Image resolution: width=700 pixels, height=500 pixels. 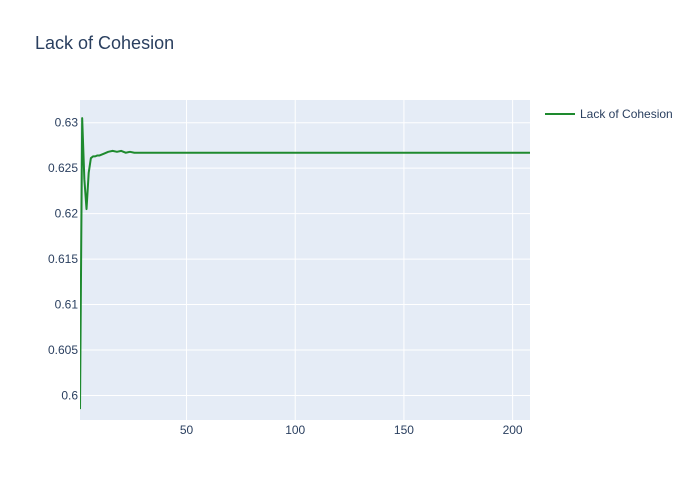 What do you see at coordinates (63, 350) in the screenshot?
I see `y-tick-label: 0.605` at bounding box center [63, 350].